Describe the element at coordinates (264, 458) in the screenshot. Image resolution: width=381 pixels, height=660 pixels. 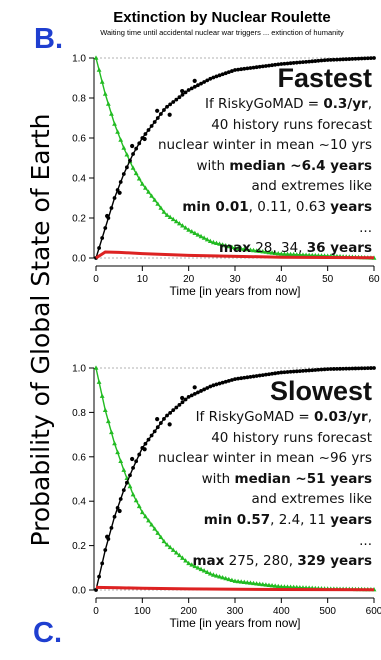
I see `annotation-text: nuclear winter in mean ~96 yrs` at that location.